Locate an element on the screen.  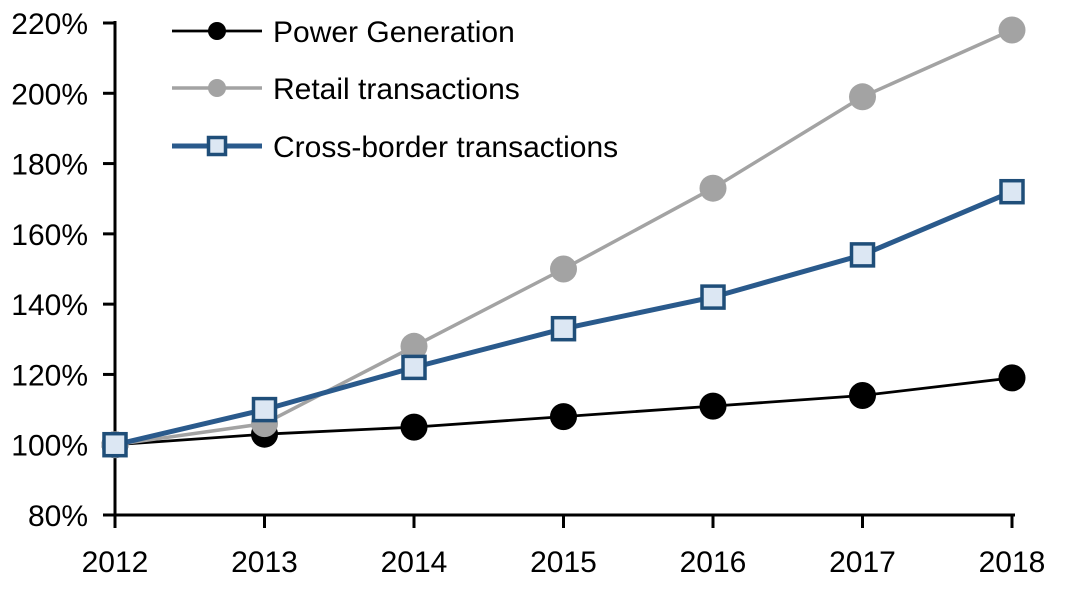
x-tick-label: 2017 is located at coordinates (862, 562).